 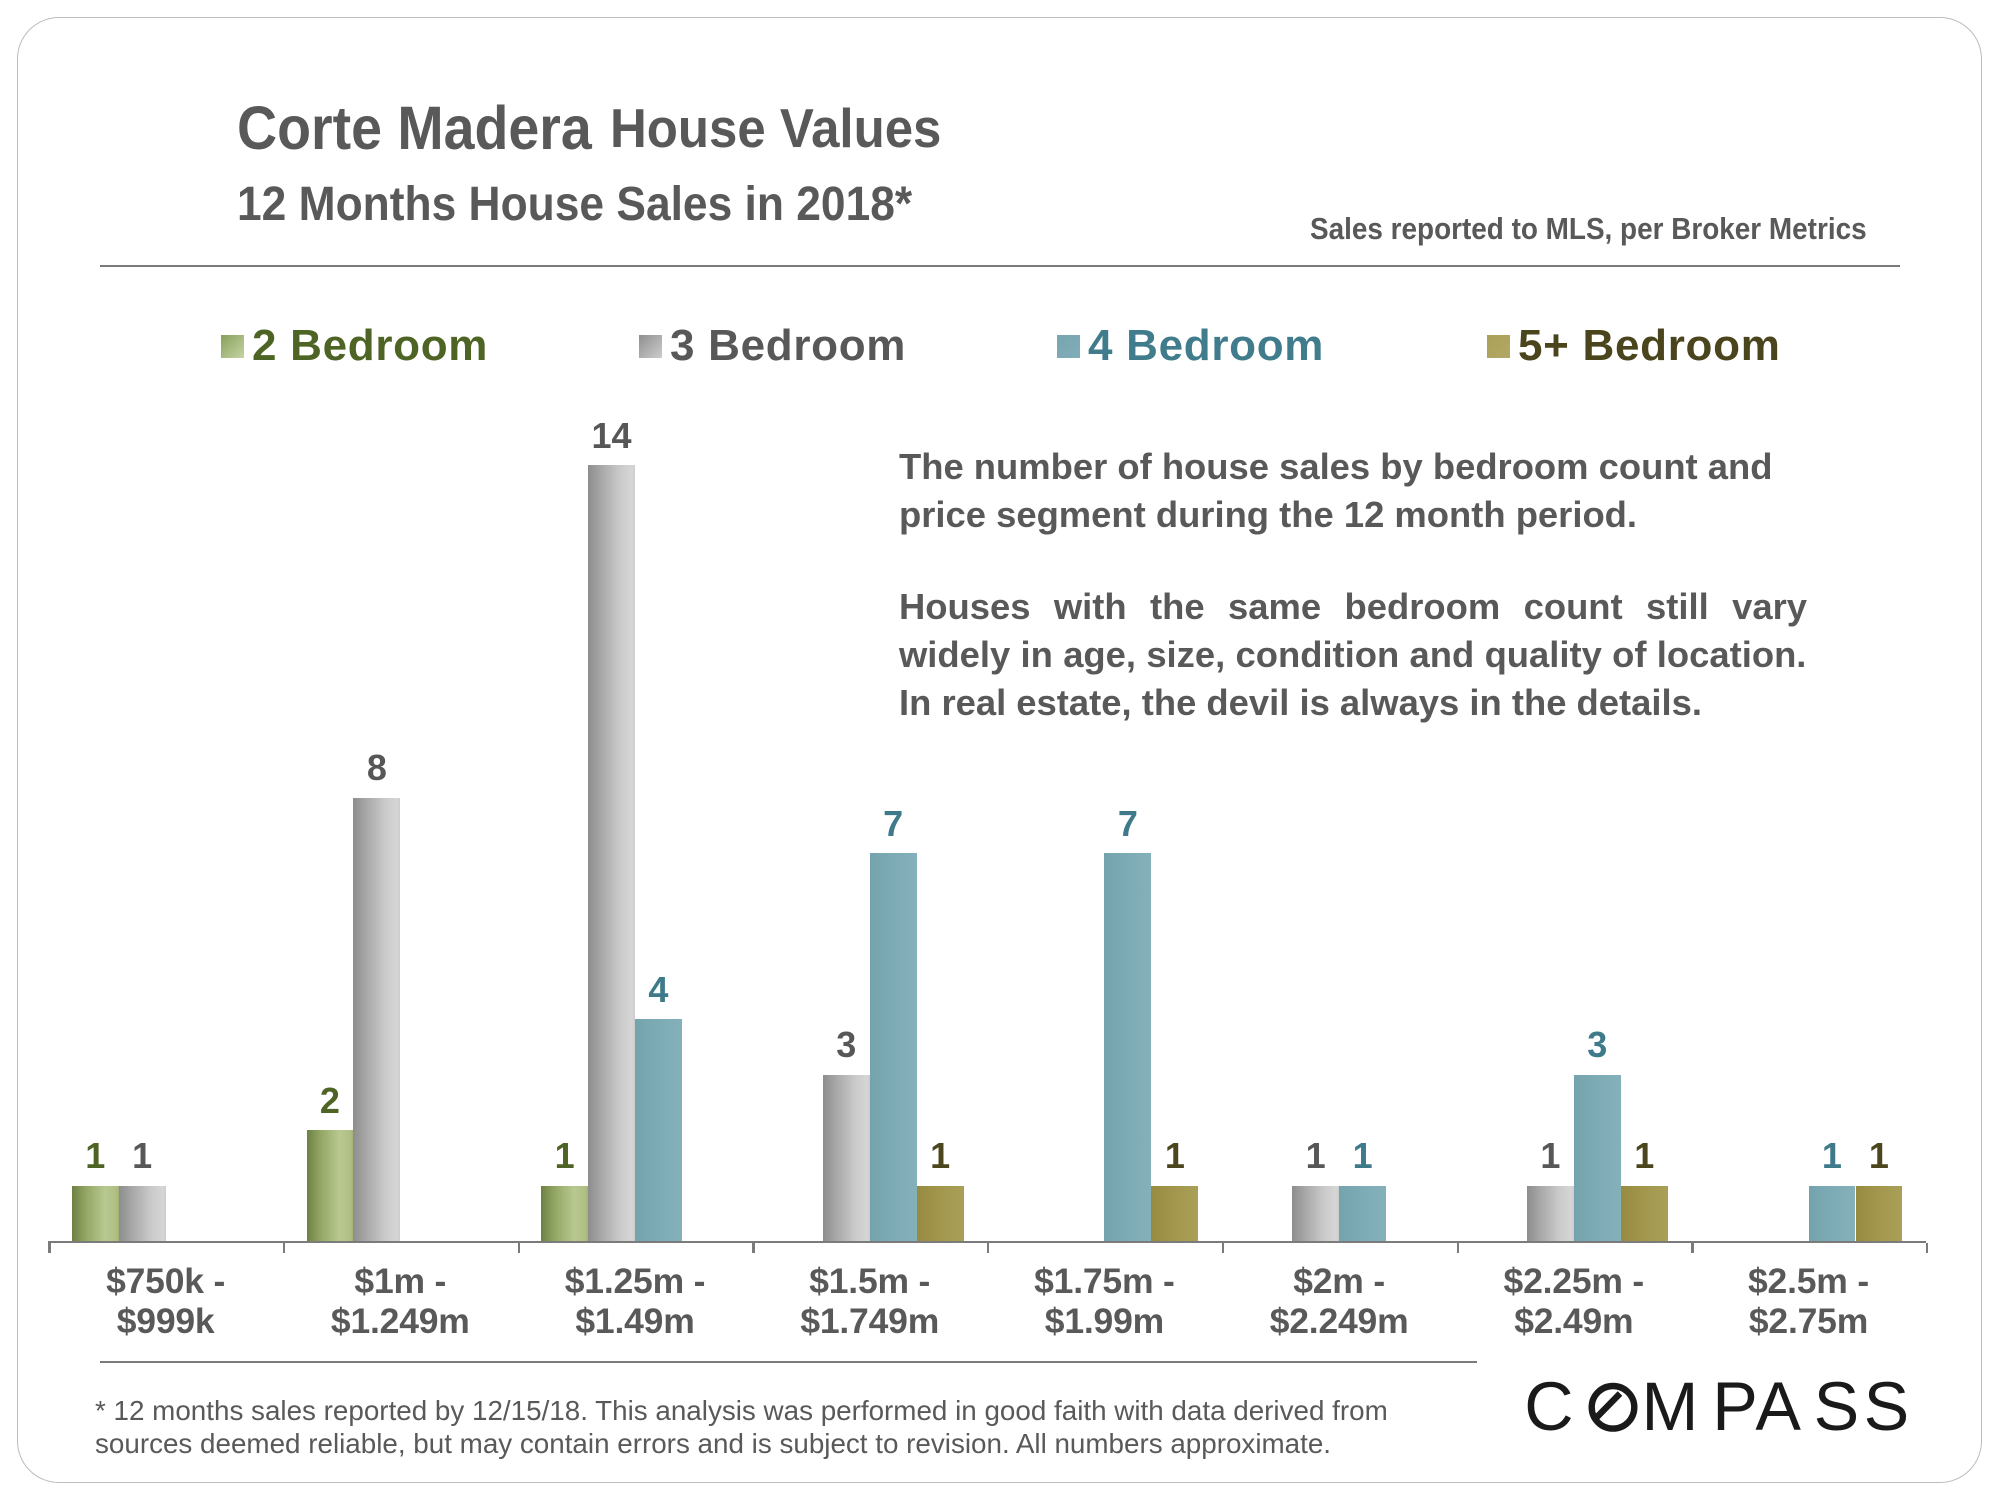 What do you see at coordinates (1735, 1408) in the screenshot?
I see `svg-text: P` at bounding box center [1735, 1408].